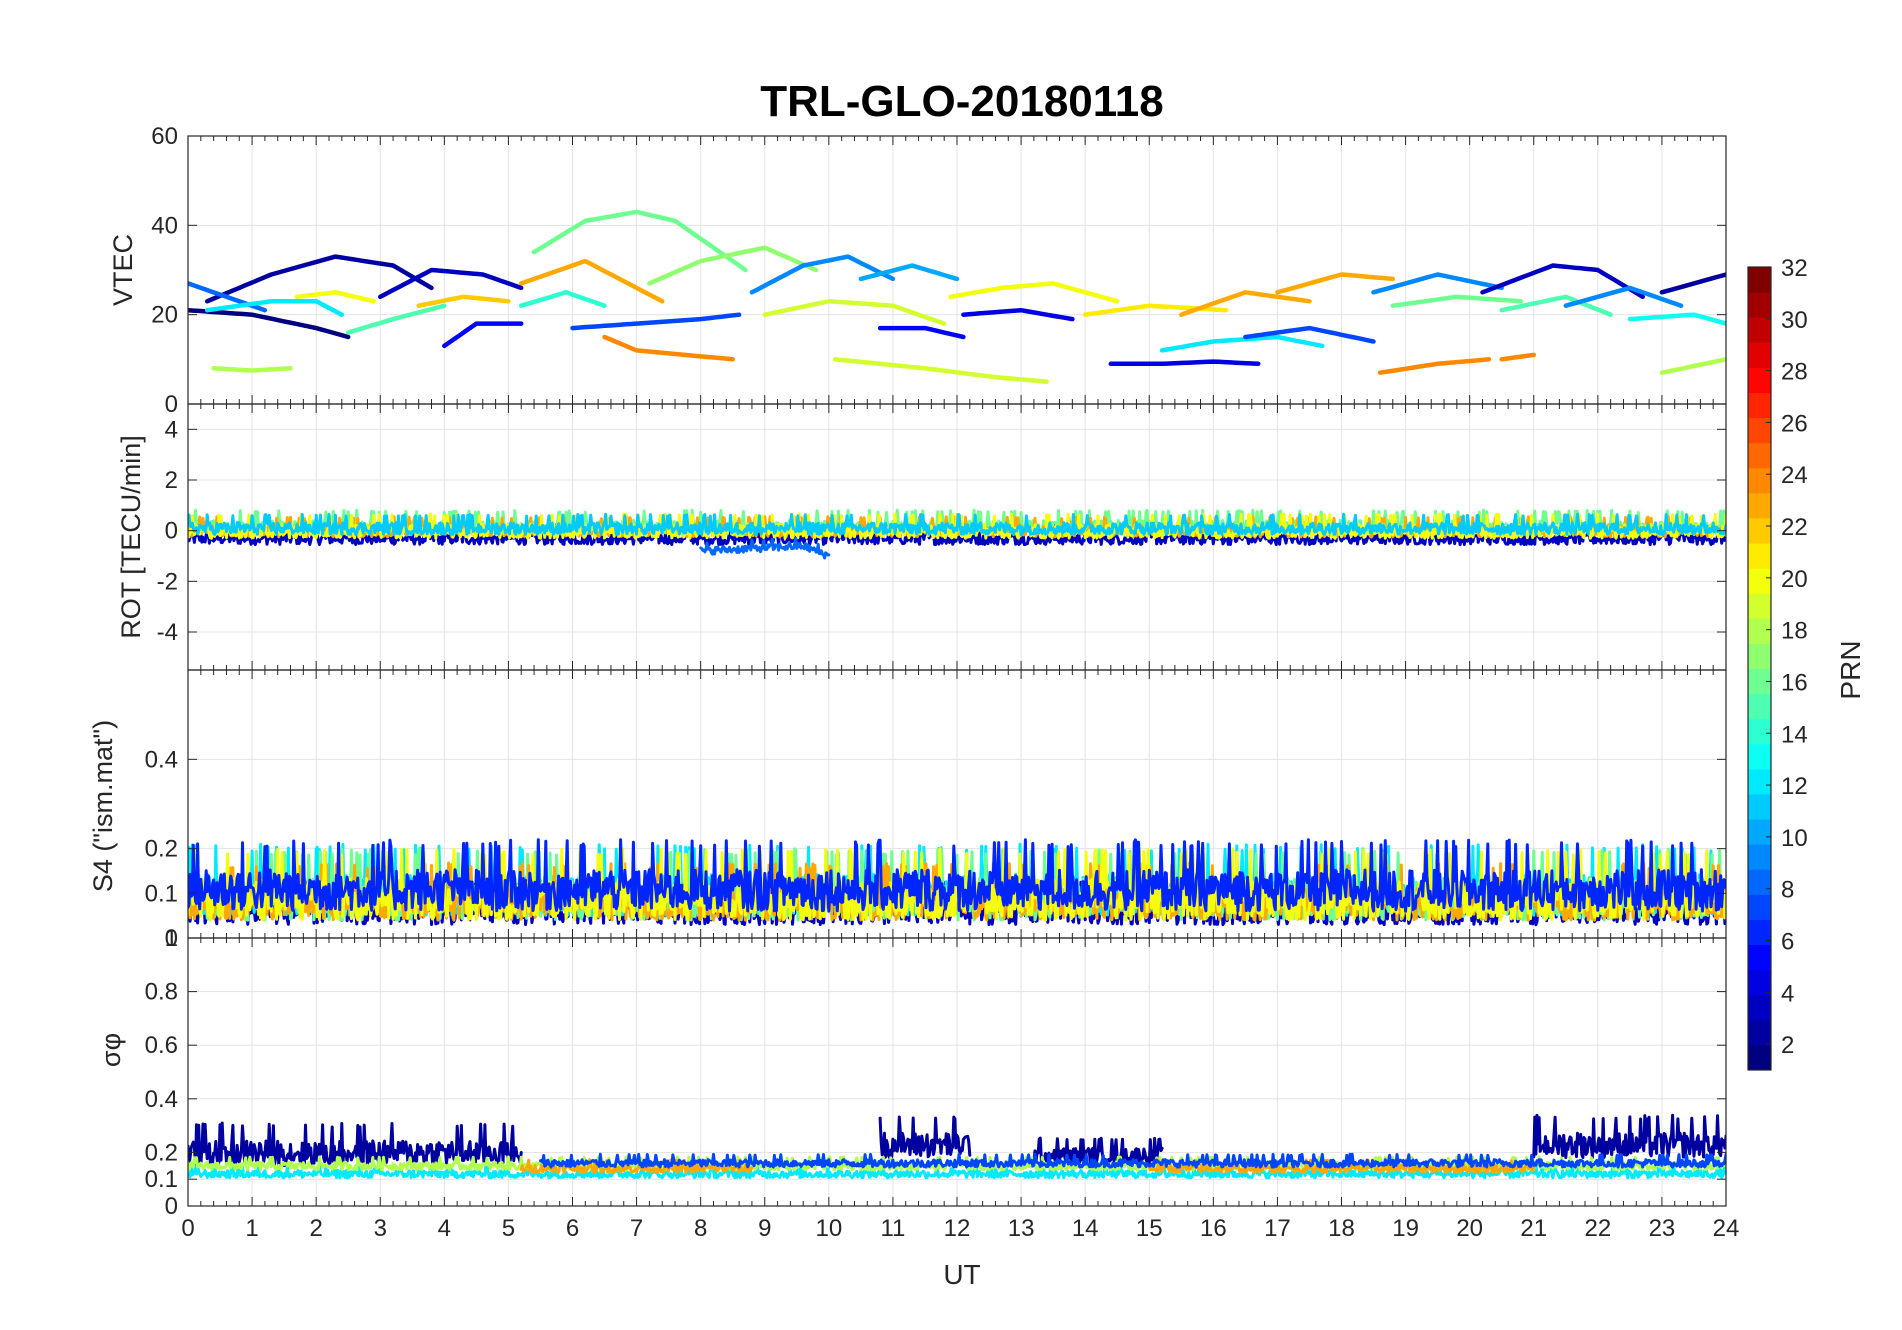 Image resolution: width=1902 pixels, height=1330 pixels. I want to click on panel-sigma-ylabel: σφ, so click(111, 1050).